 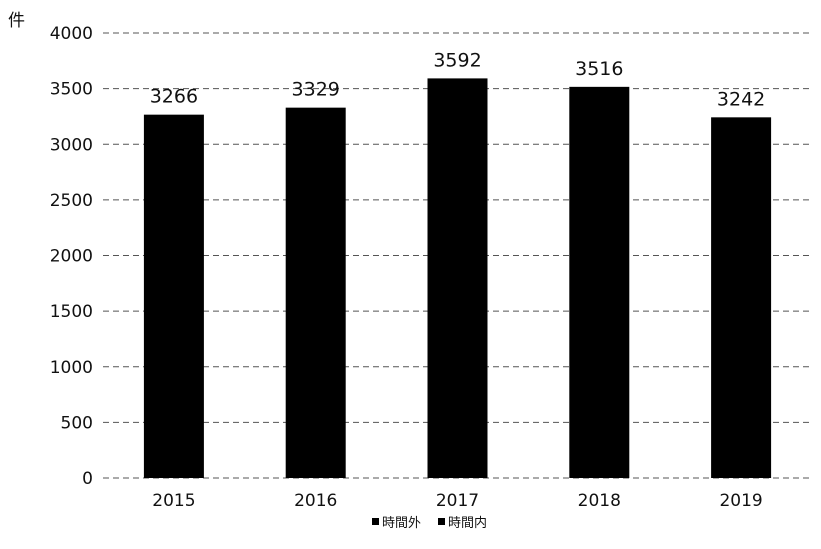 What do you see at coordinates (741, 99) in the screenshot?
I see `data-label-2019: 3242` at bounding box center [741, 99].